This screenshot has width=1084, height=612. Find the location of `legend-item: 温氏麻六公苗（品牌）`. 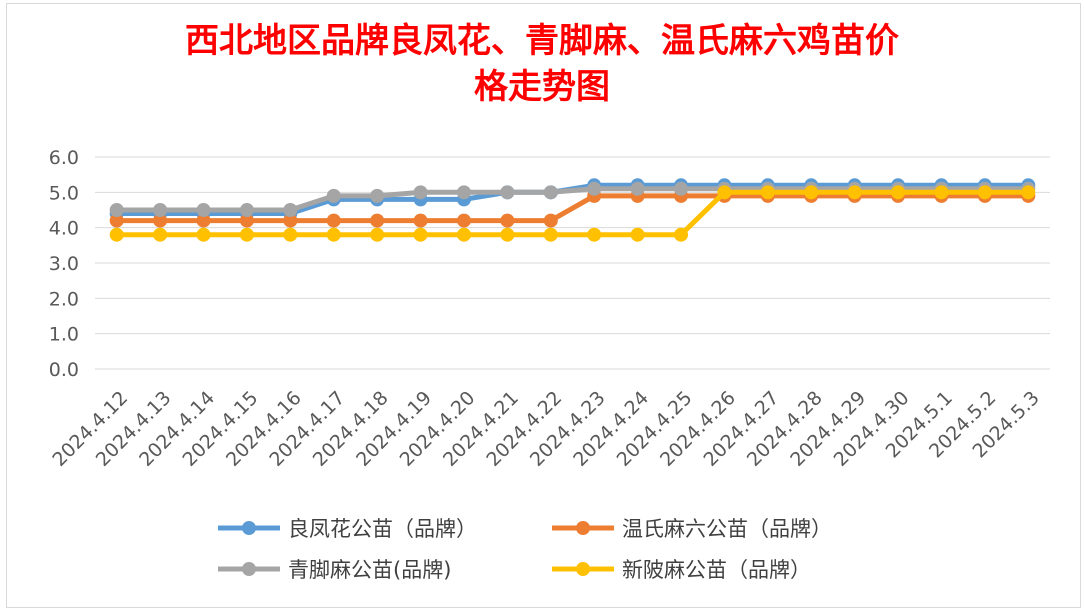

legend-item: 温氏麻六公苗（品牌） is located at coordinates (692, 529).